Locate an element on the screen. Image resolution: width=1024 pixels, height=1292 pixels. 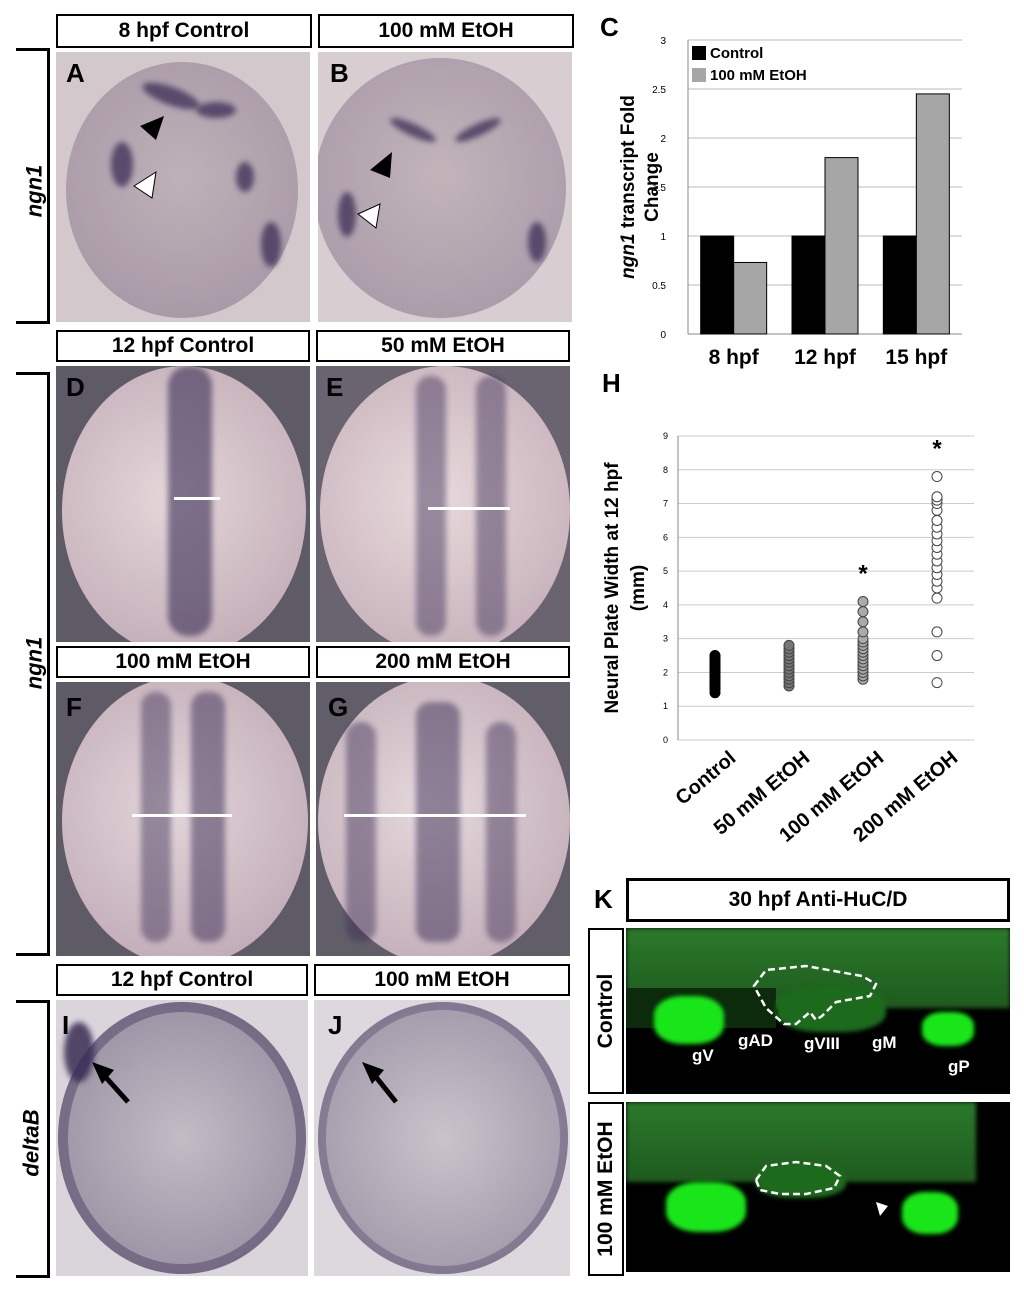
panel-letter-k: K is located at coordinates (603, 899).